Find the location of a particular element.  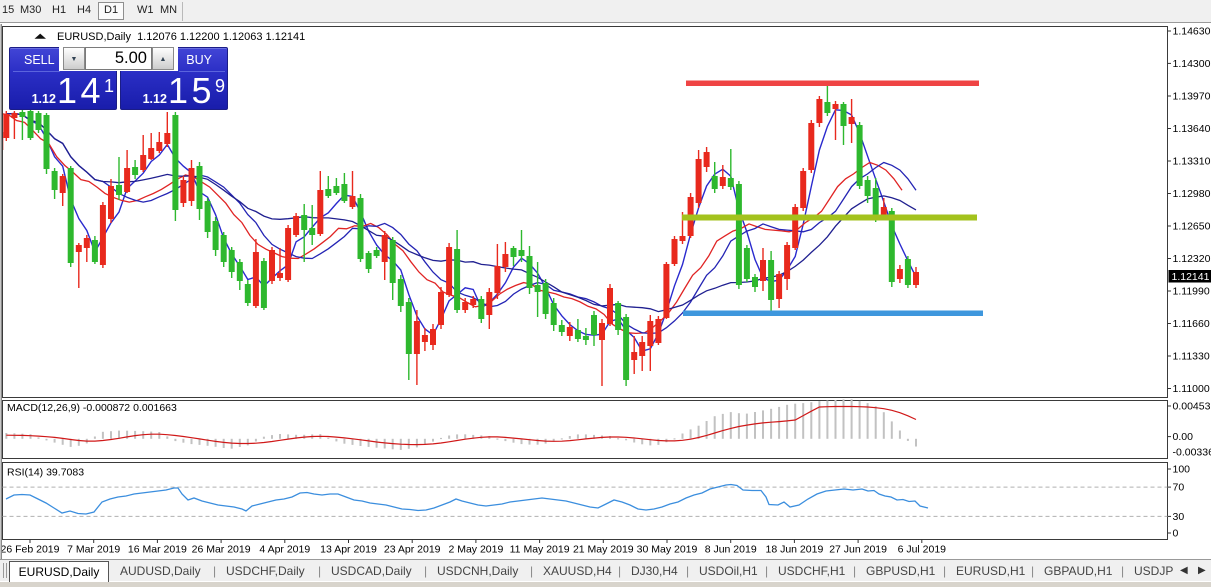

svg-text: 0.004537 is located at coordinates (1192, 407).